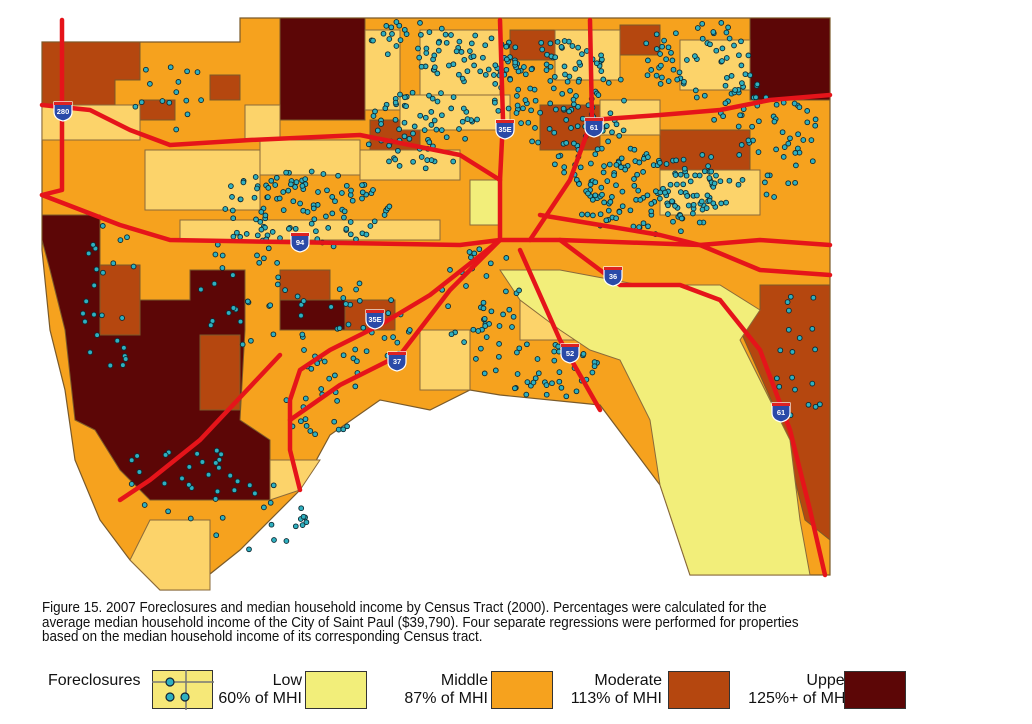  What do you see at coordinates (63, 111) in the screenshot?
I see `interstate-shield-icon: 280` at bounding box center [63, 111].